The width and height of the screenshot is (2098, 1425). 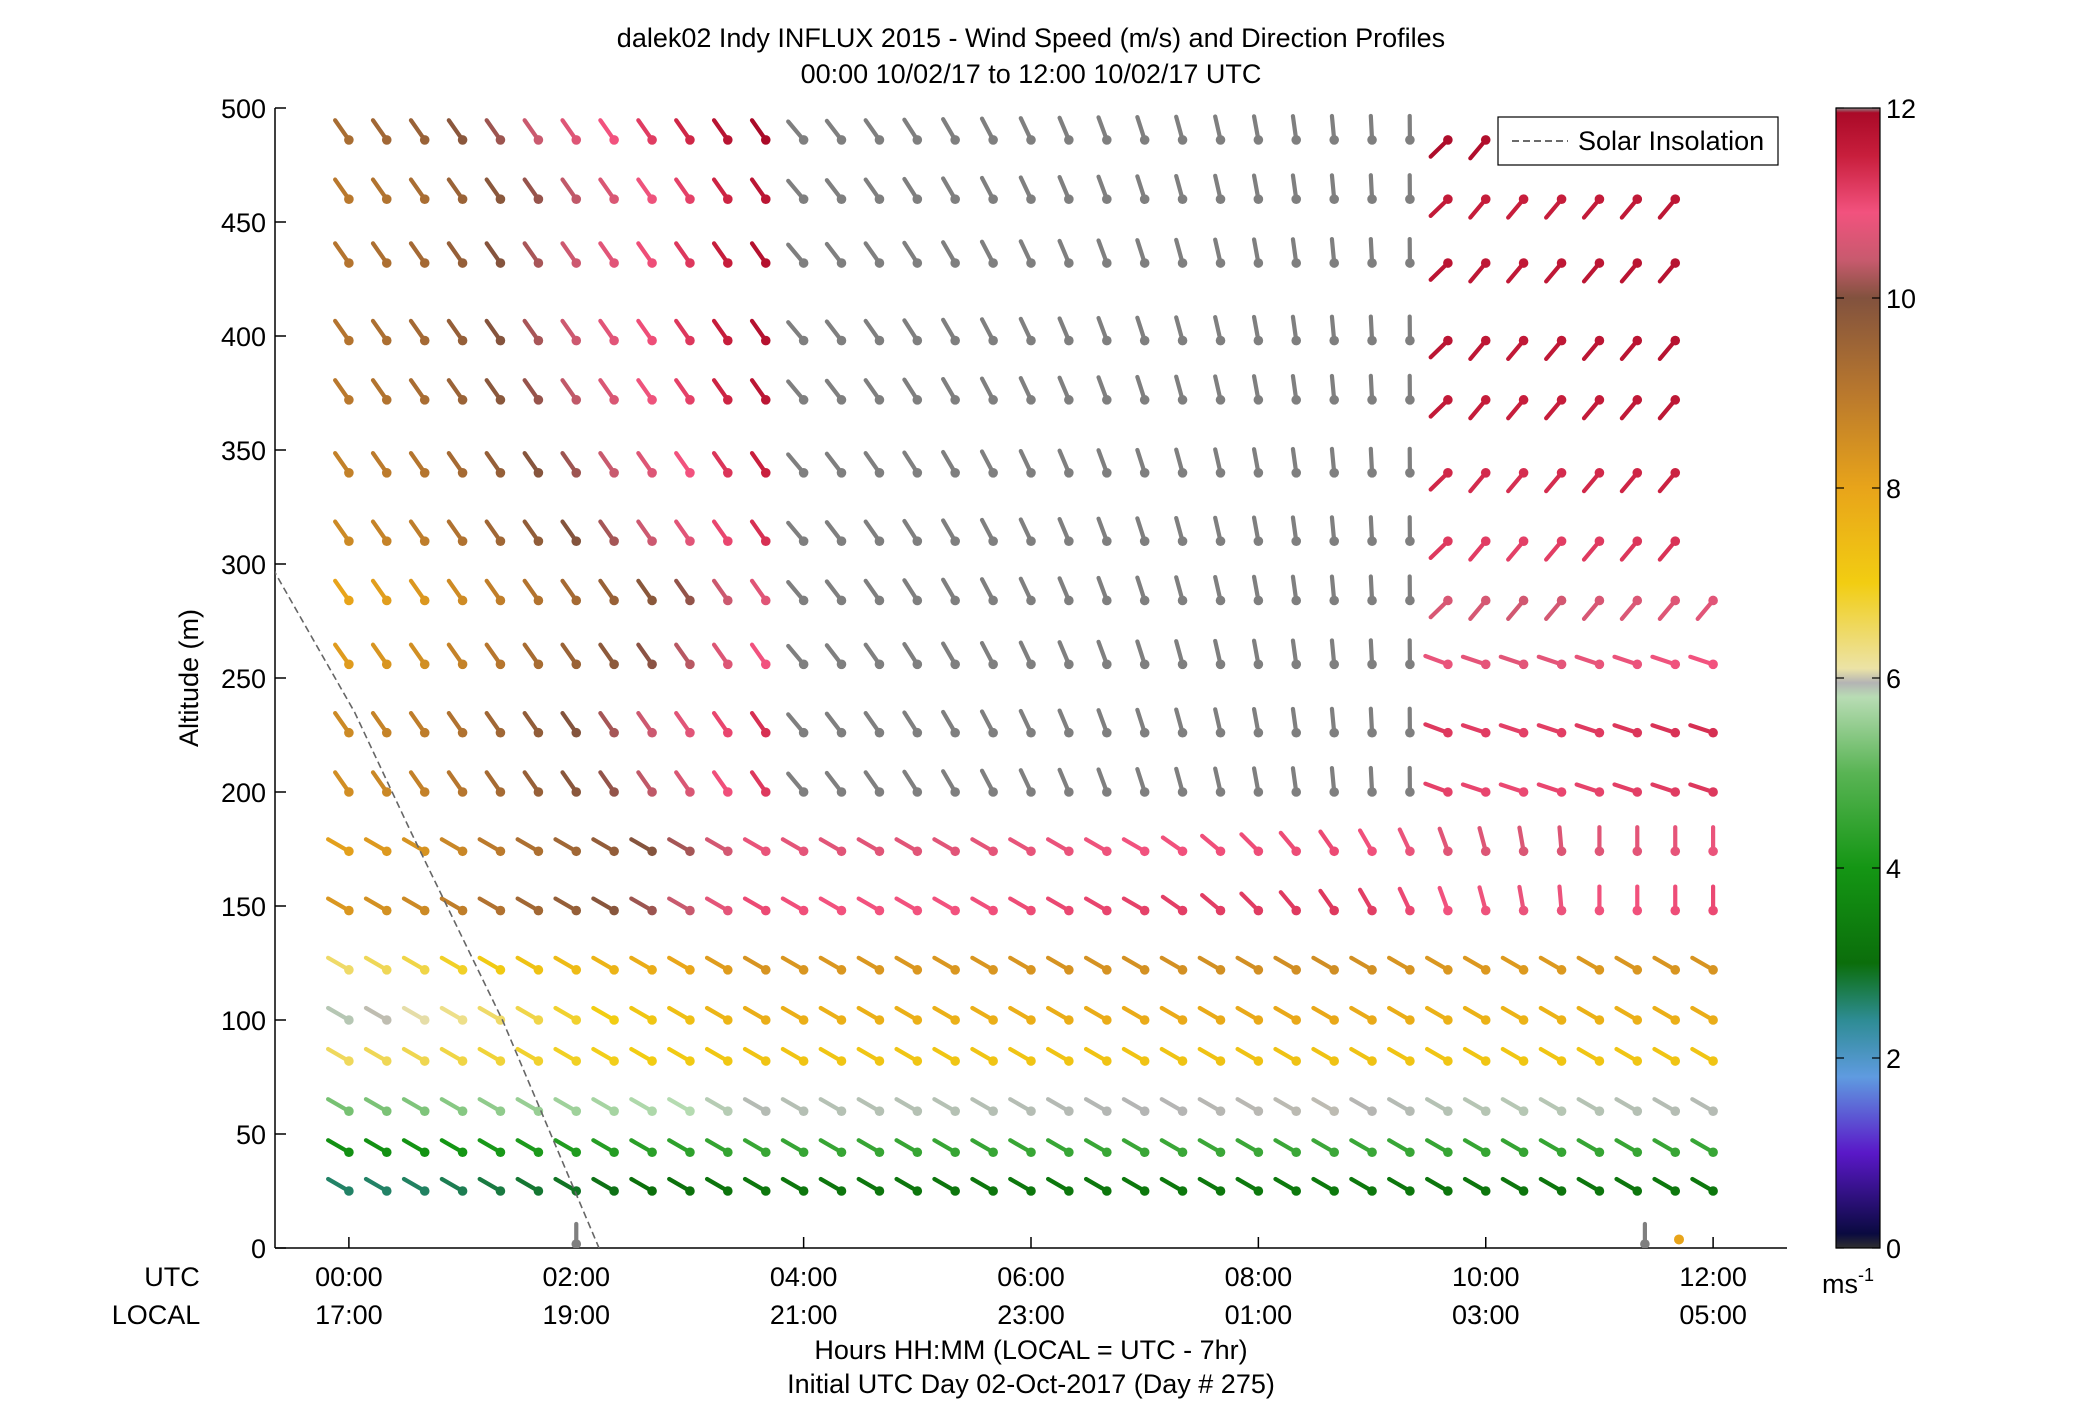 I want to click on colorbar: 0 2 4 6 8 10 12 ms-1, so click(x=1869, y=696).